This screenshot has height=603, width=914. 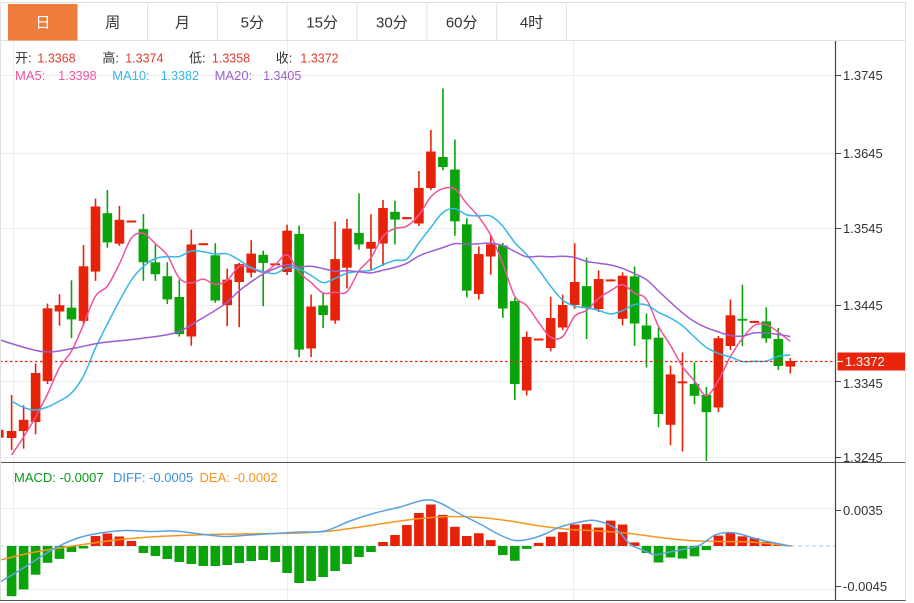 I want to click on svg-text: 收:, so click(x=284, y=58).